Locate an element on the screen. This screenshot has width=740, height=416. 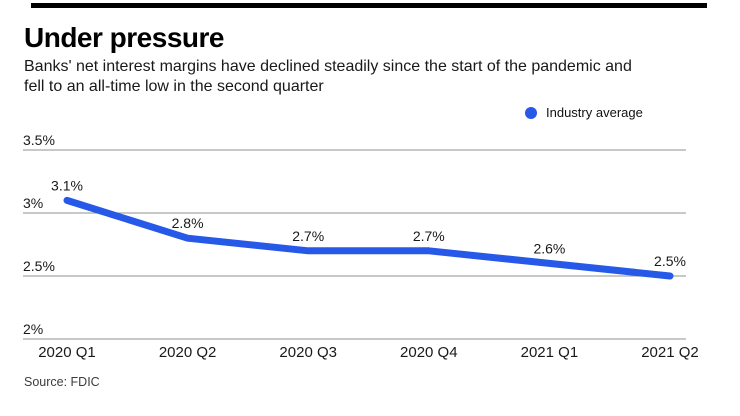
x-tick-label: 2020 Q2 is located at coordinates (188, 352).